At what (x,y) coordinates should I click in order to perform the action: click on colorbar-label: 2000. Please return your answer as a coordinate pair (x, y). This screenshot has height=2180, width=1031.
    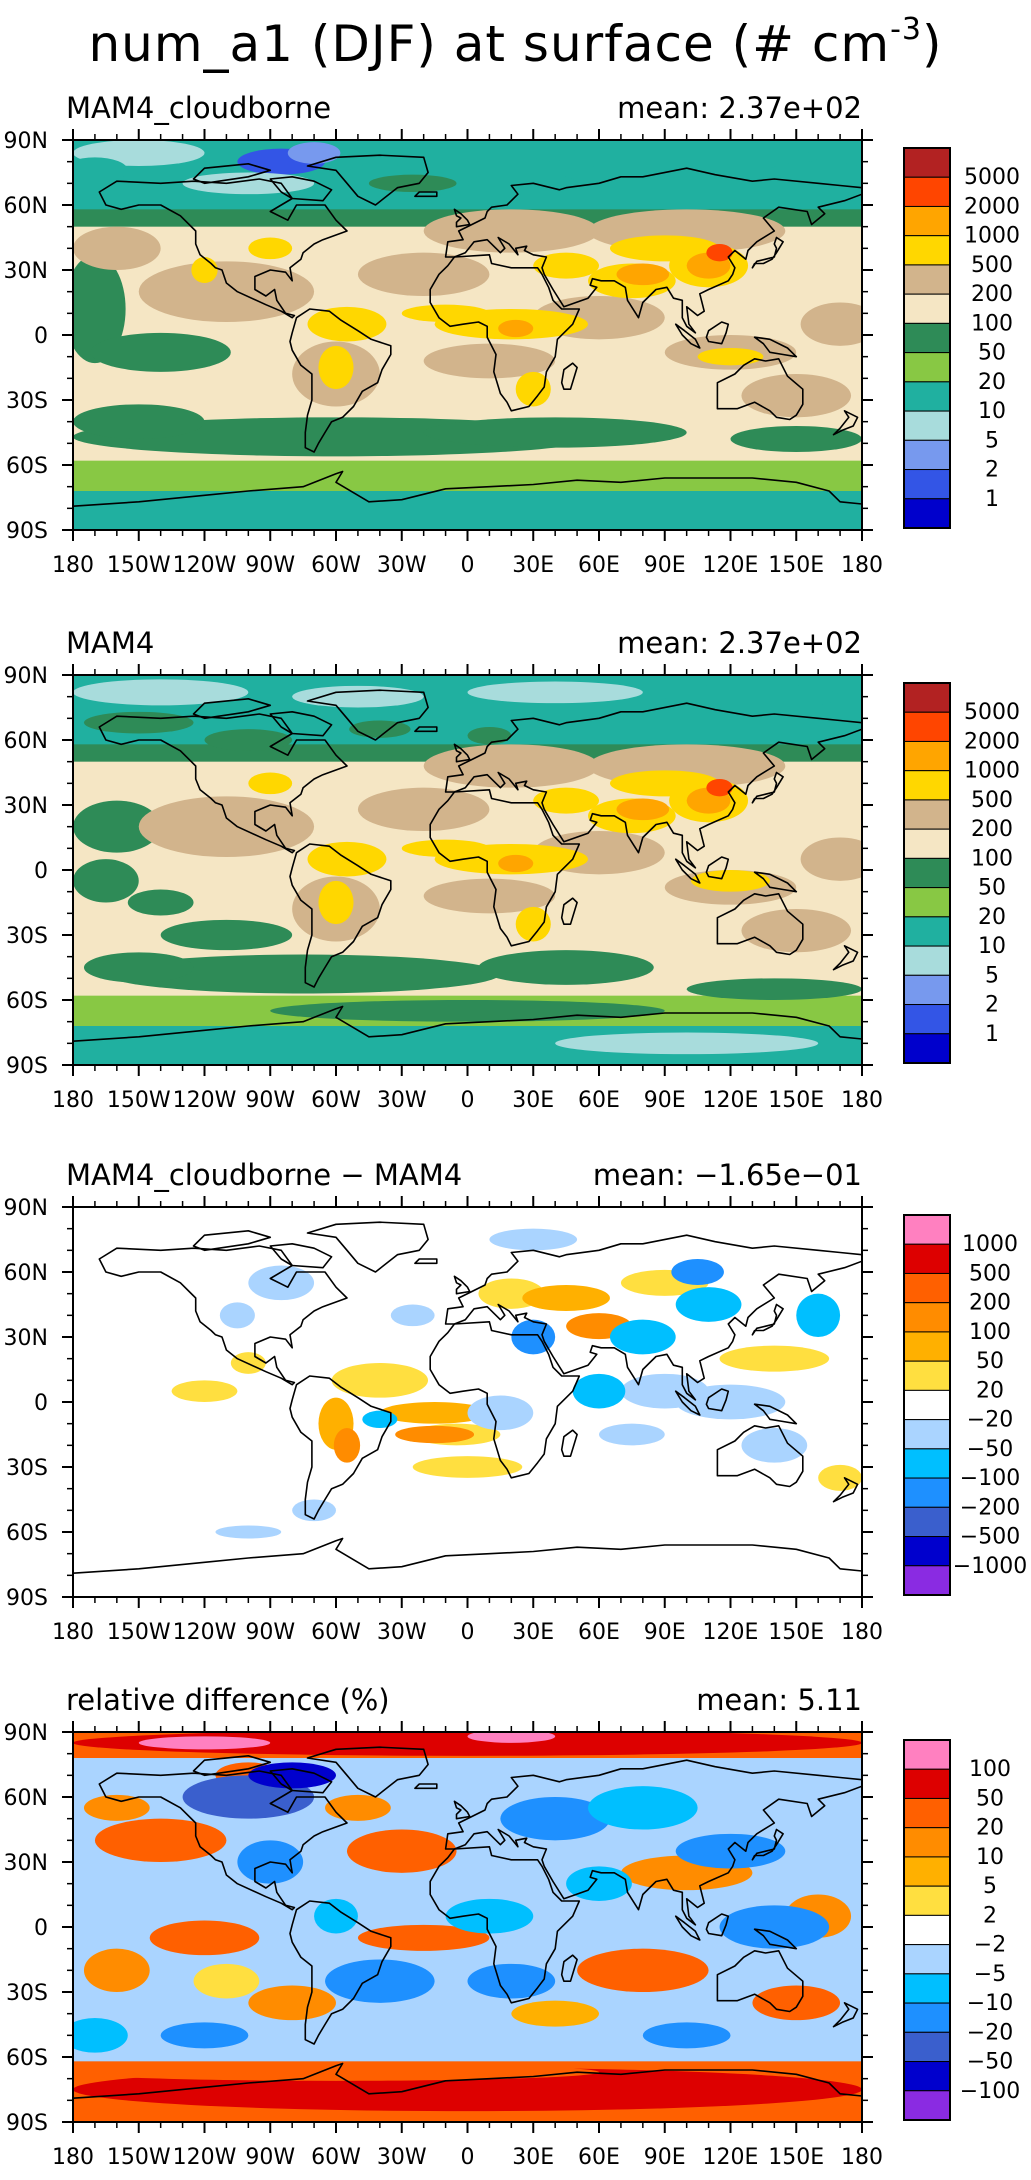
    Looking at the image, I should click on (992, 741).